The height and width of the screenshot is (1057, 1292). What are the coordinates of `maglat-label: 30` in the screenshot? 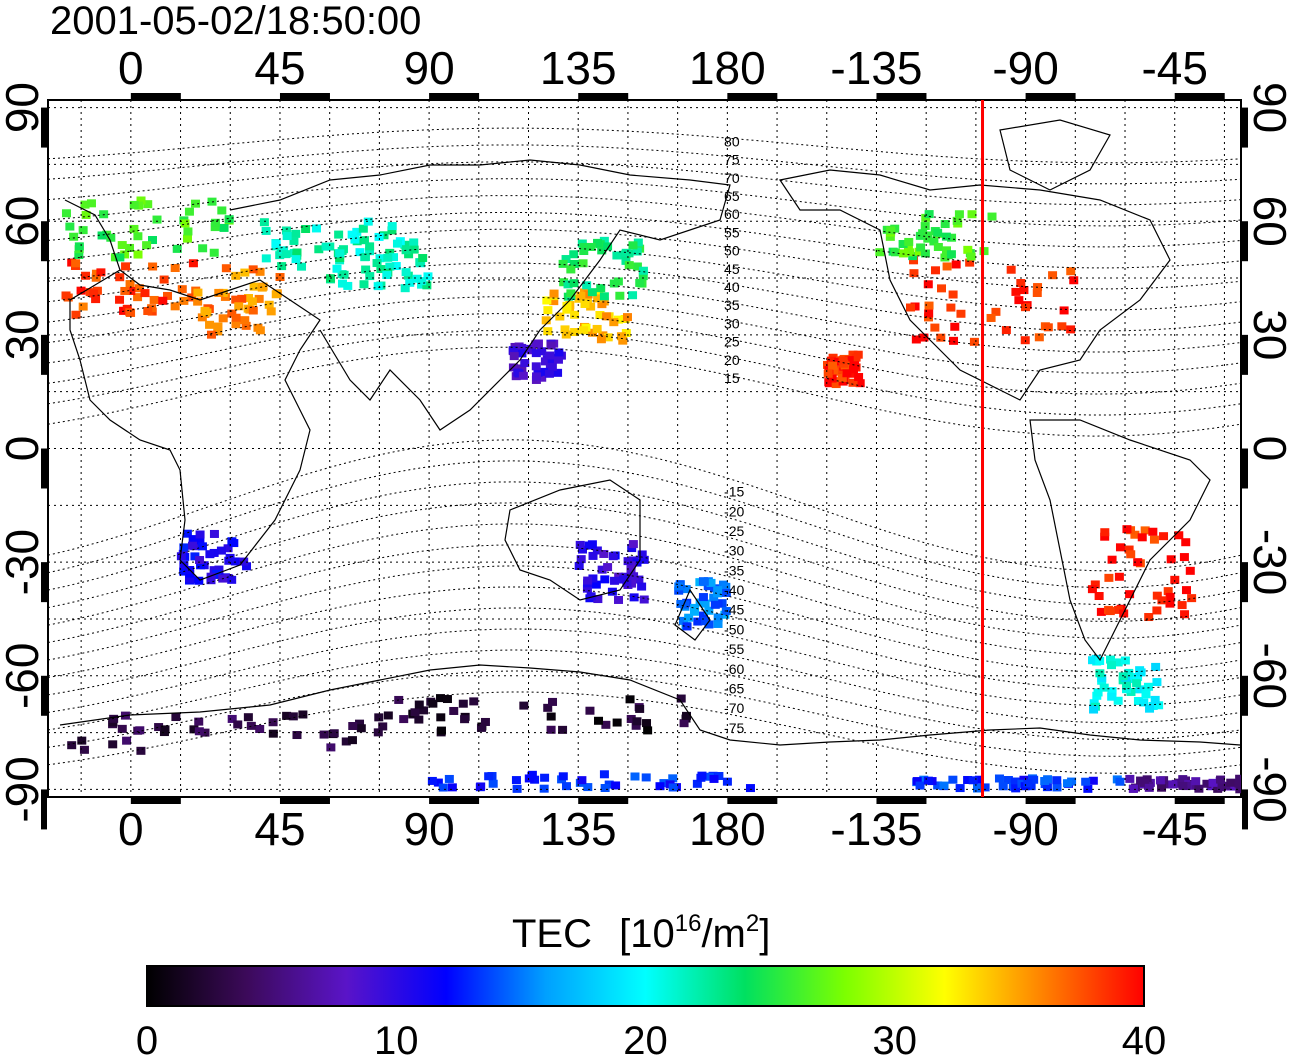 It's located at (732, 323).